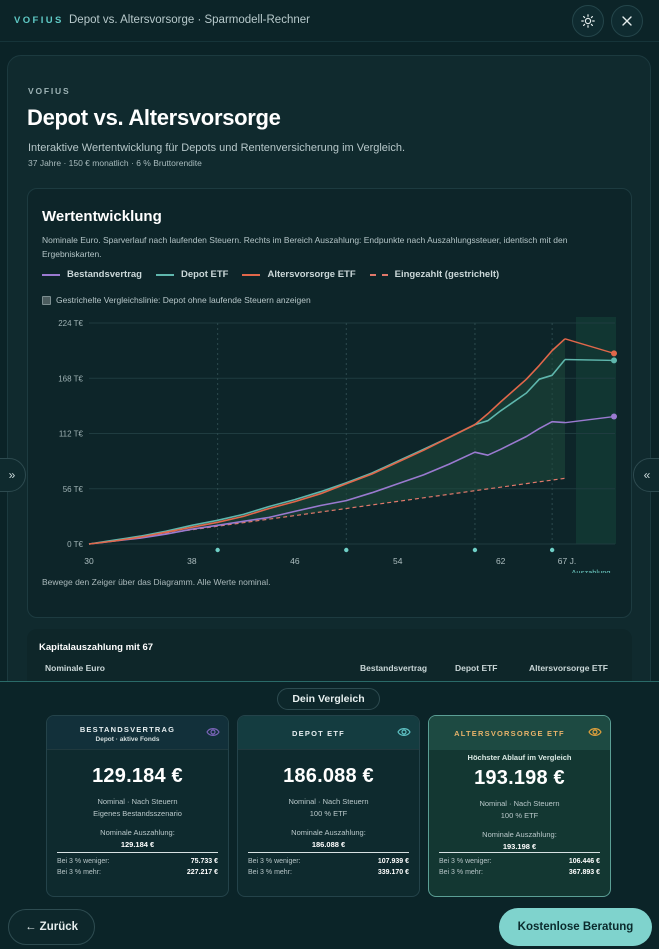 Image resolution: width=659 pixels, height=949 pixels. I want to click on card-amount: 193.198 €, so click(519, 778).